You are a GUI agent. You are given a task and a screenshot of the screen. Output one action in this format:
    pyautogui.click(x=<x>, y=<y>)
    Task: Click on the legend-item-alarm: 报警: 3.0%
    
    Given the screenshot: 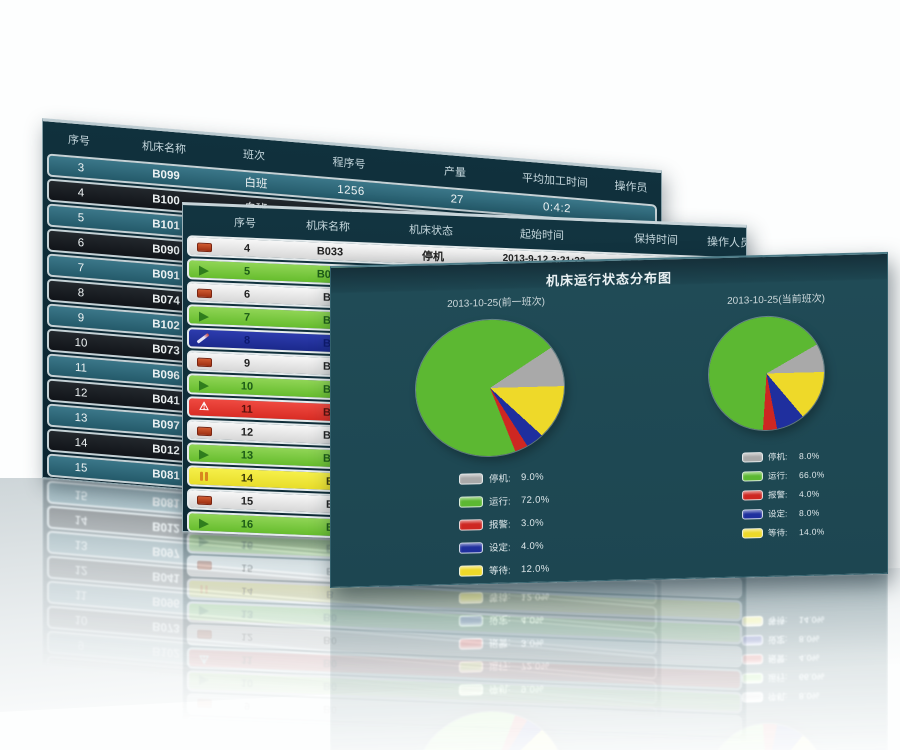 What is the action you would take?
    pyautogui.click(x=504, y=523)
    